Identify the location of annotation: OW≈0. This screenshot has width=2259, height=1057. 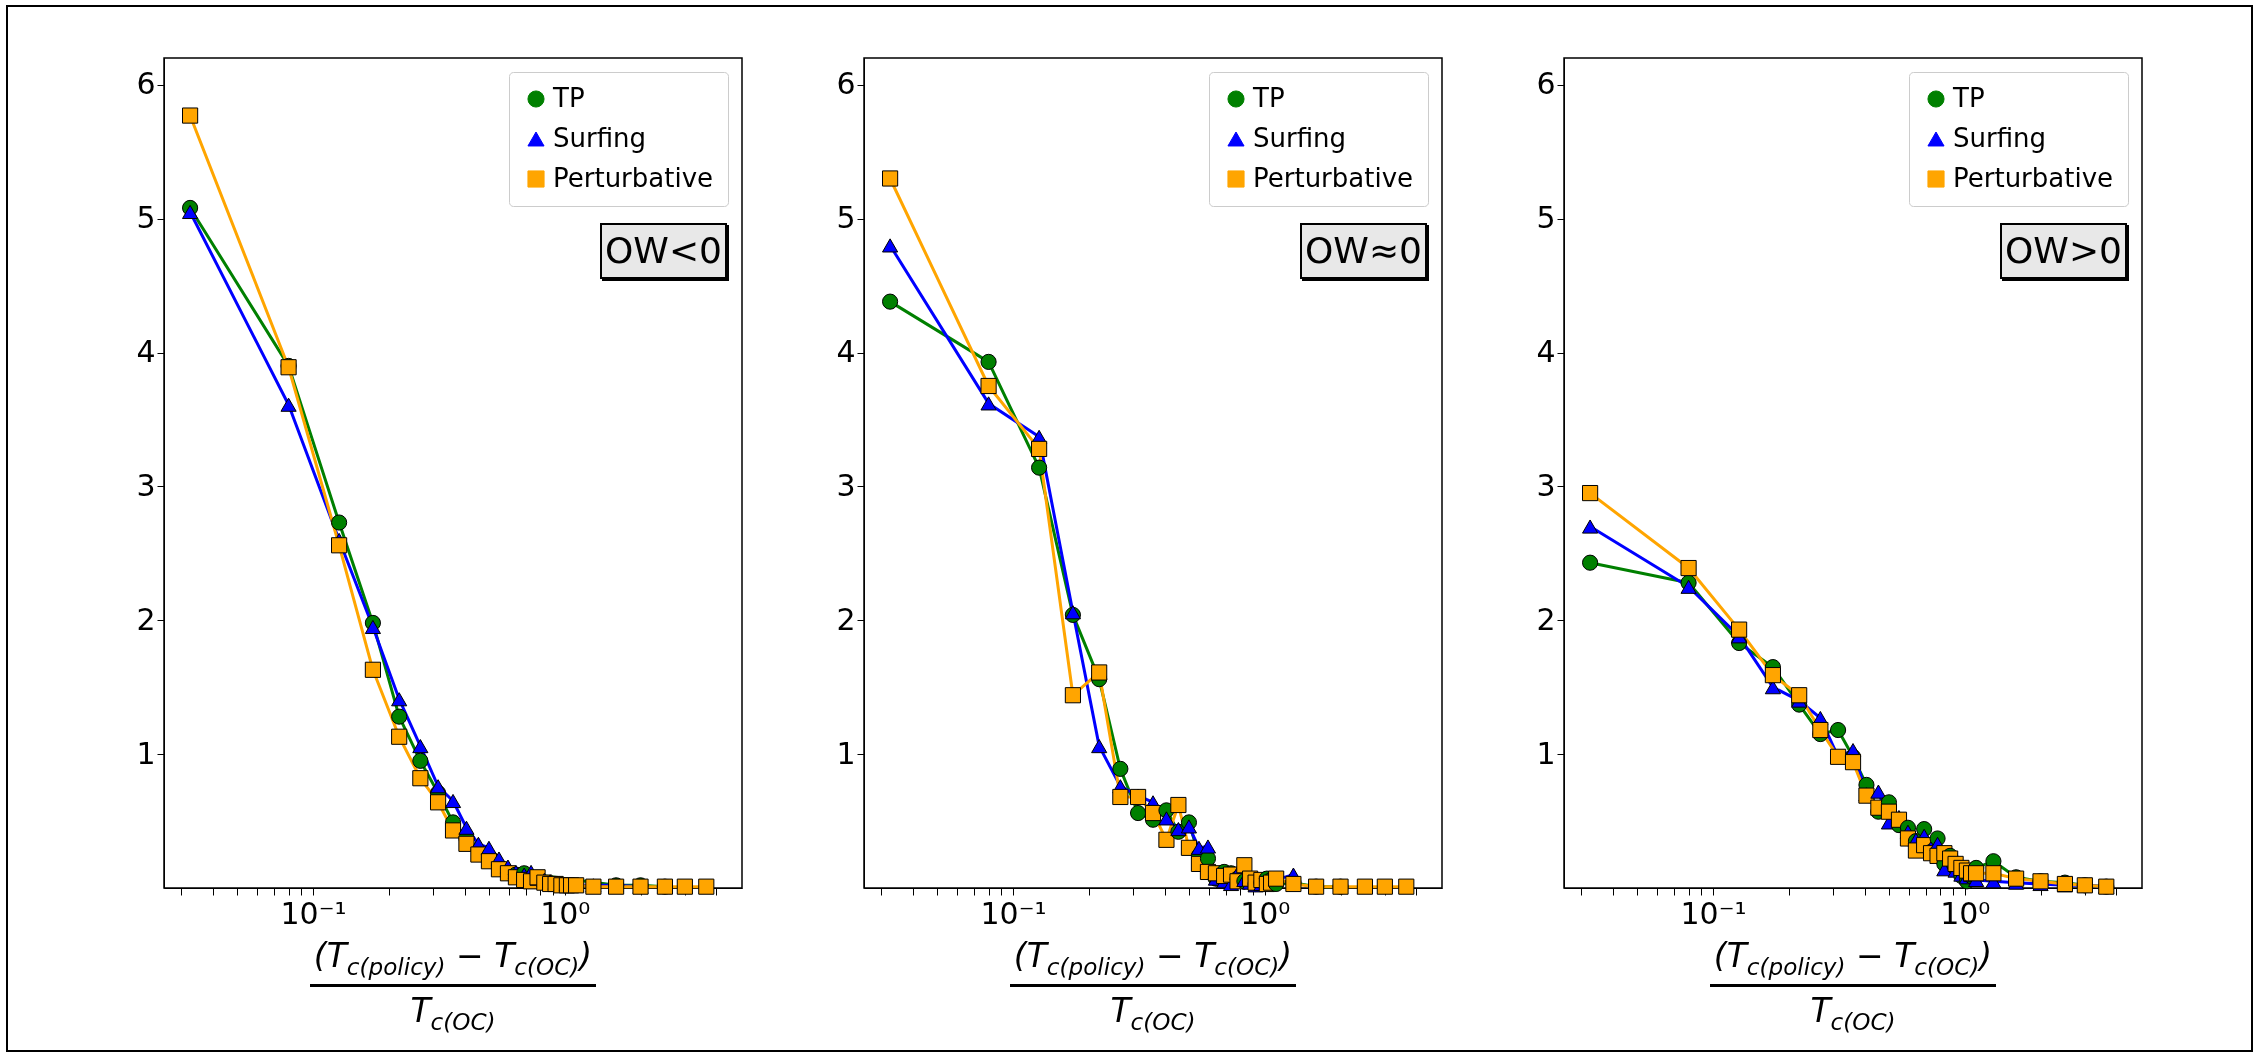
(1363, 251).